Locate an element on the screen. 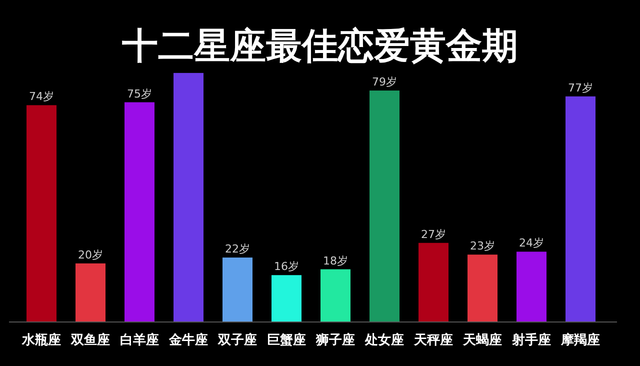 The width and height of the screenshot is (640, 366). data-label: 77岁 is located at coordinates (580, 87).